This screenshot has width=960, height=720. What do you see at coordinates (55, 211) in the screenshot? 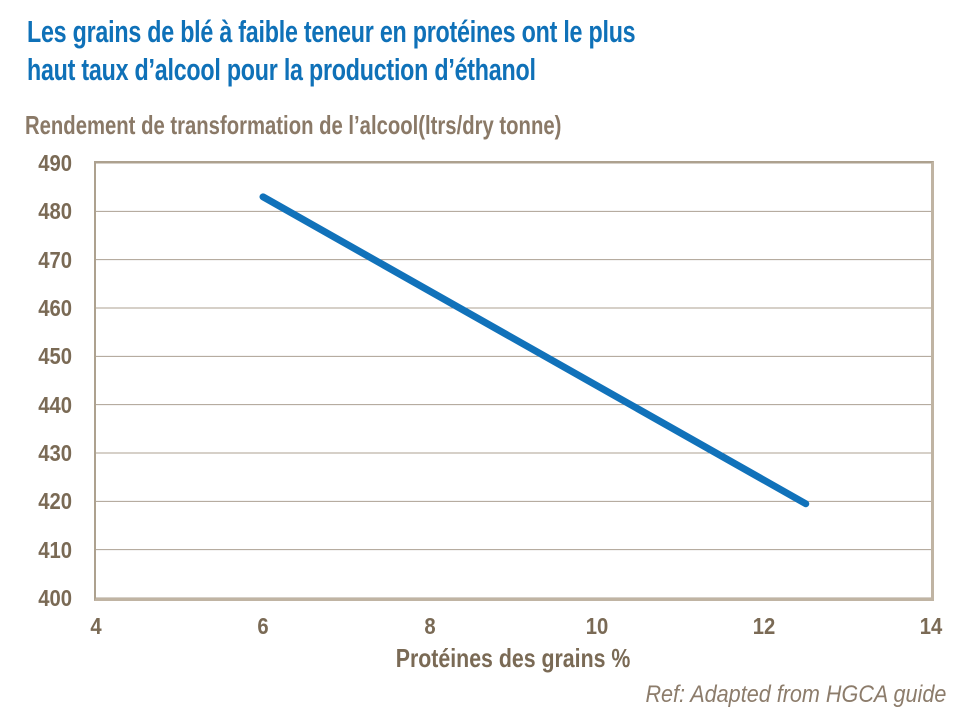
I see `y-axis-tick-label: 480` at bounding box center [55, 211].